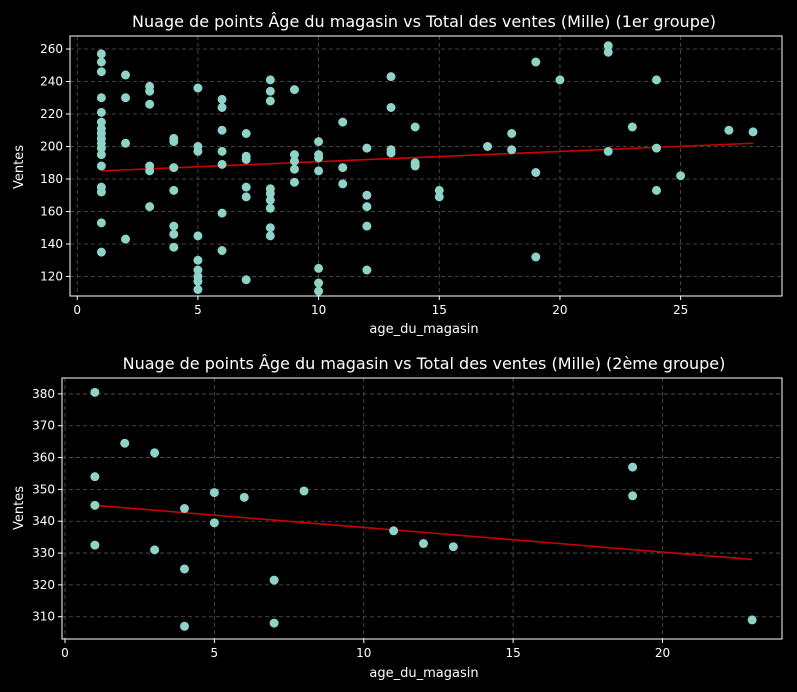 This screenshot has height=692, width=797. Describe the element at coordinates (51, 277) in the screenshot. I see `chart-1-y-tick-label: 120` at that location.